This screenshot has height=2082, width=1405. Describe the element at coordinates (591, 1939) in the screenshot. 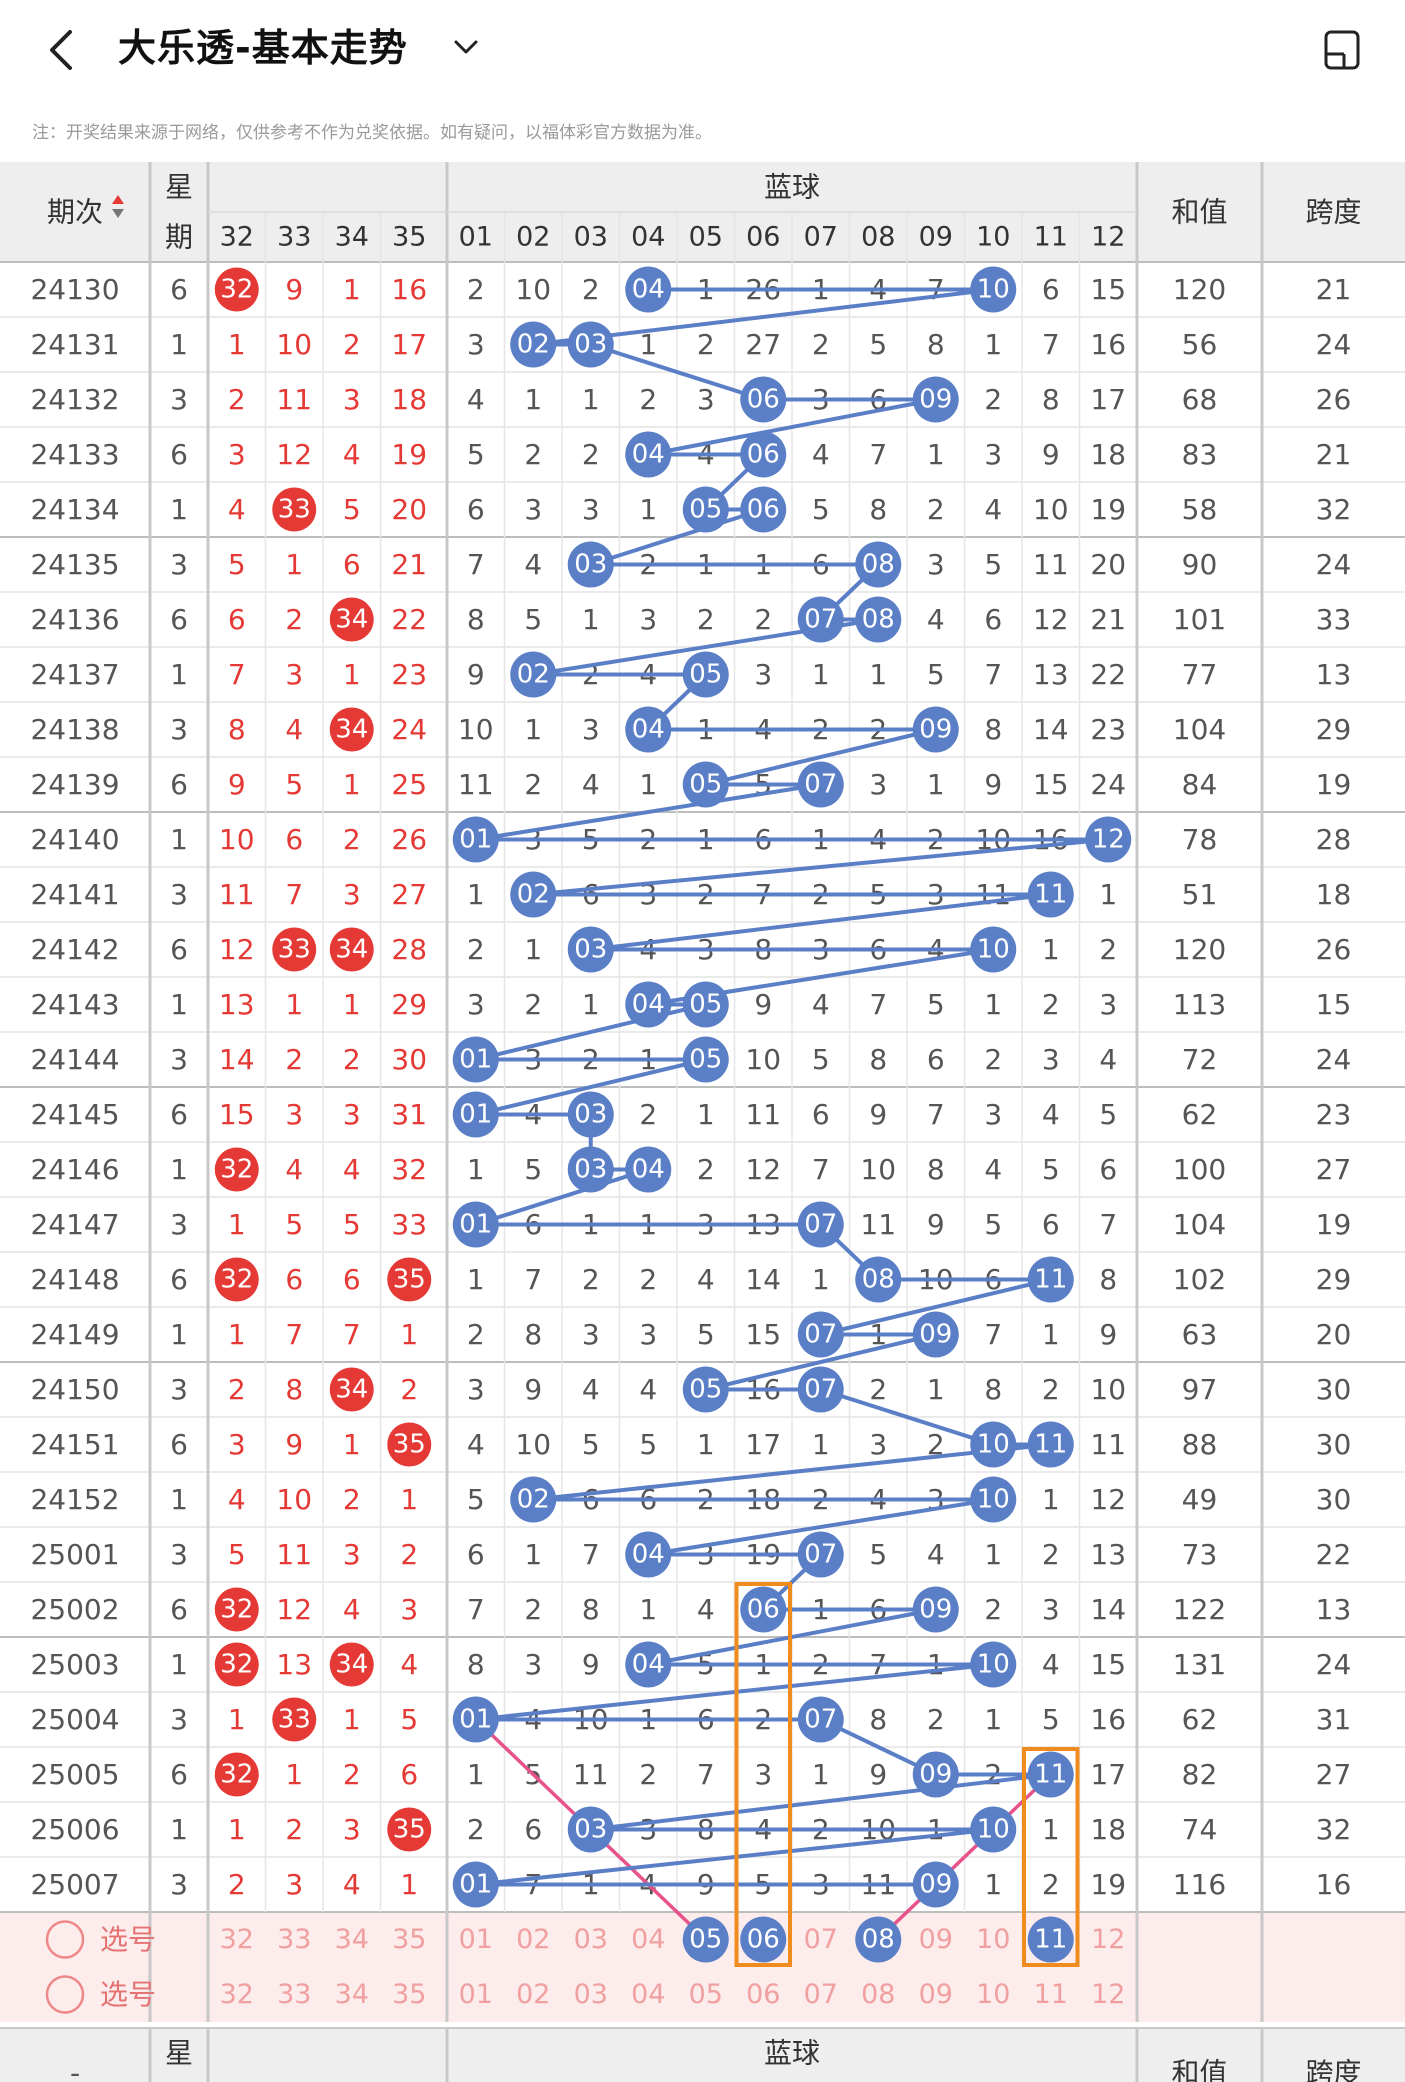

I see `select-blue-number: 03` at that location.